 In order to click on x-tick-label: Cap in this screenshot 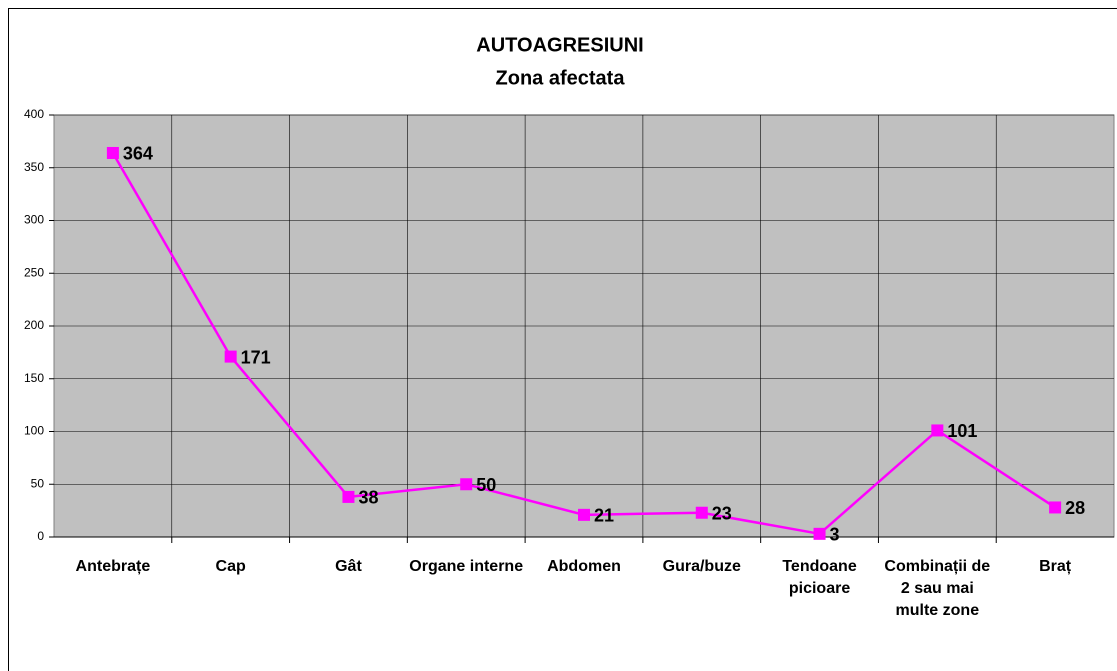, I will do `click(230, 566)`.